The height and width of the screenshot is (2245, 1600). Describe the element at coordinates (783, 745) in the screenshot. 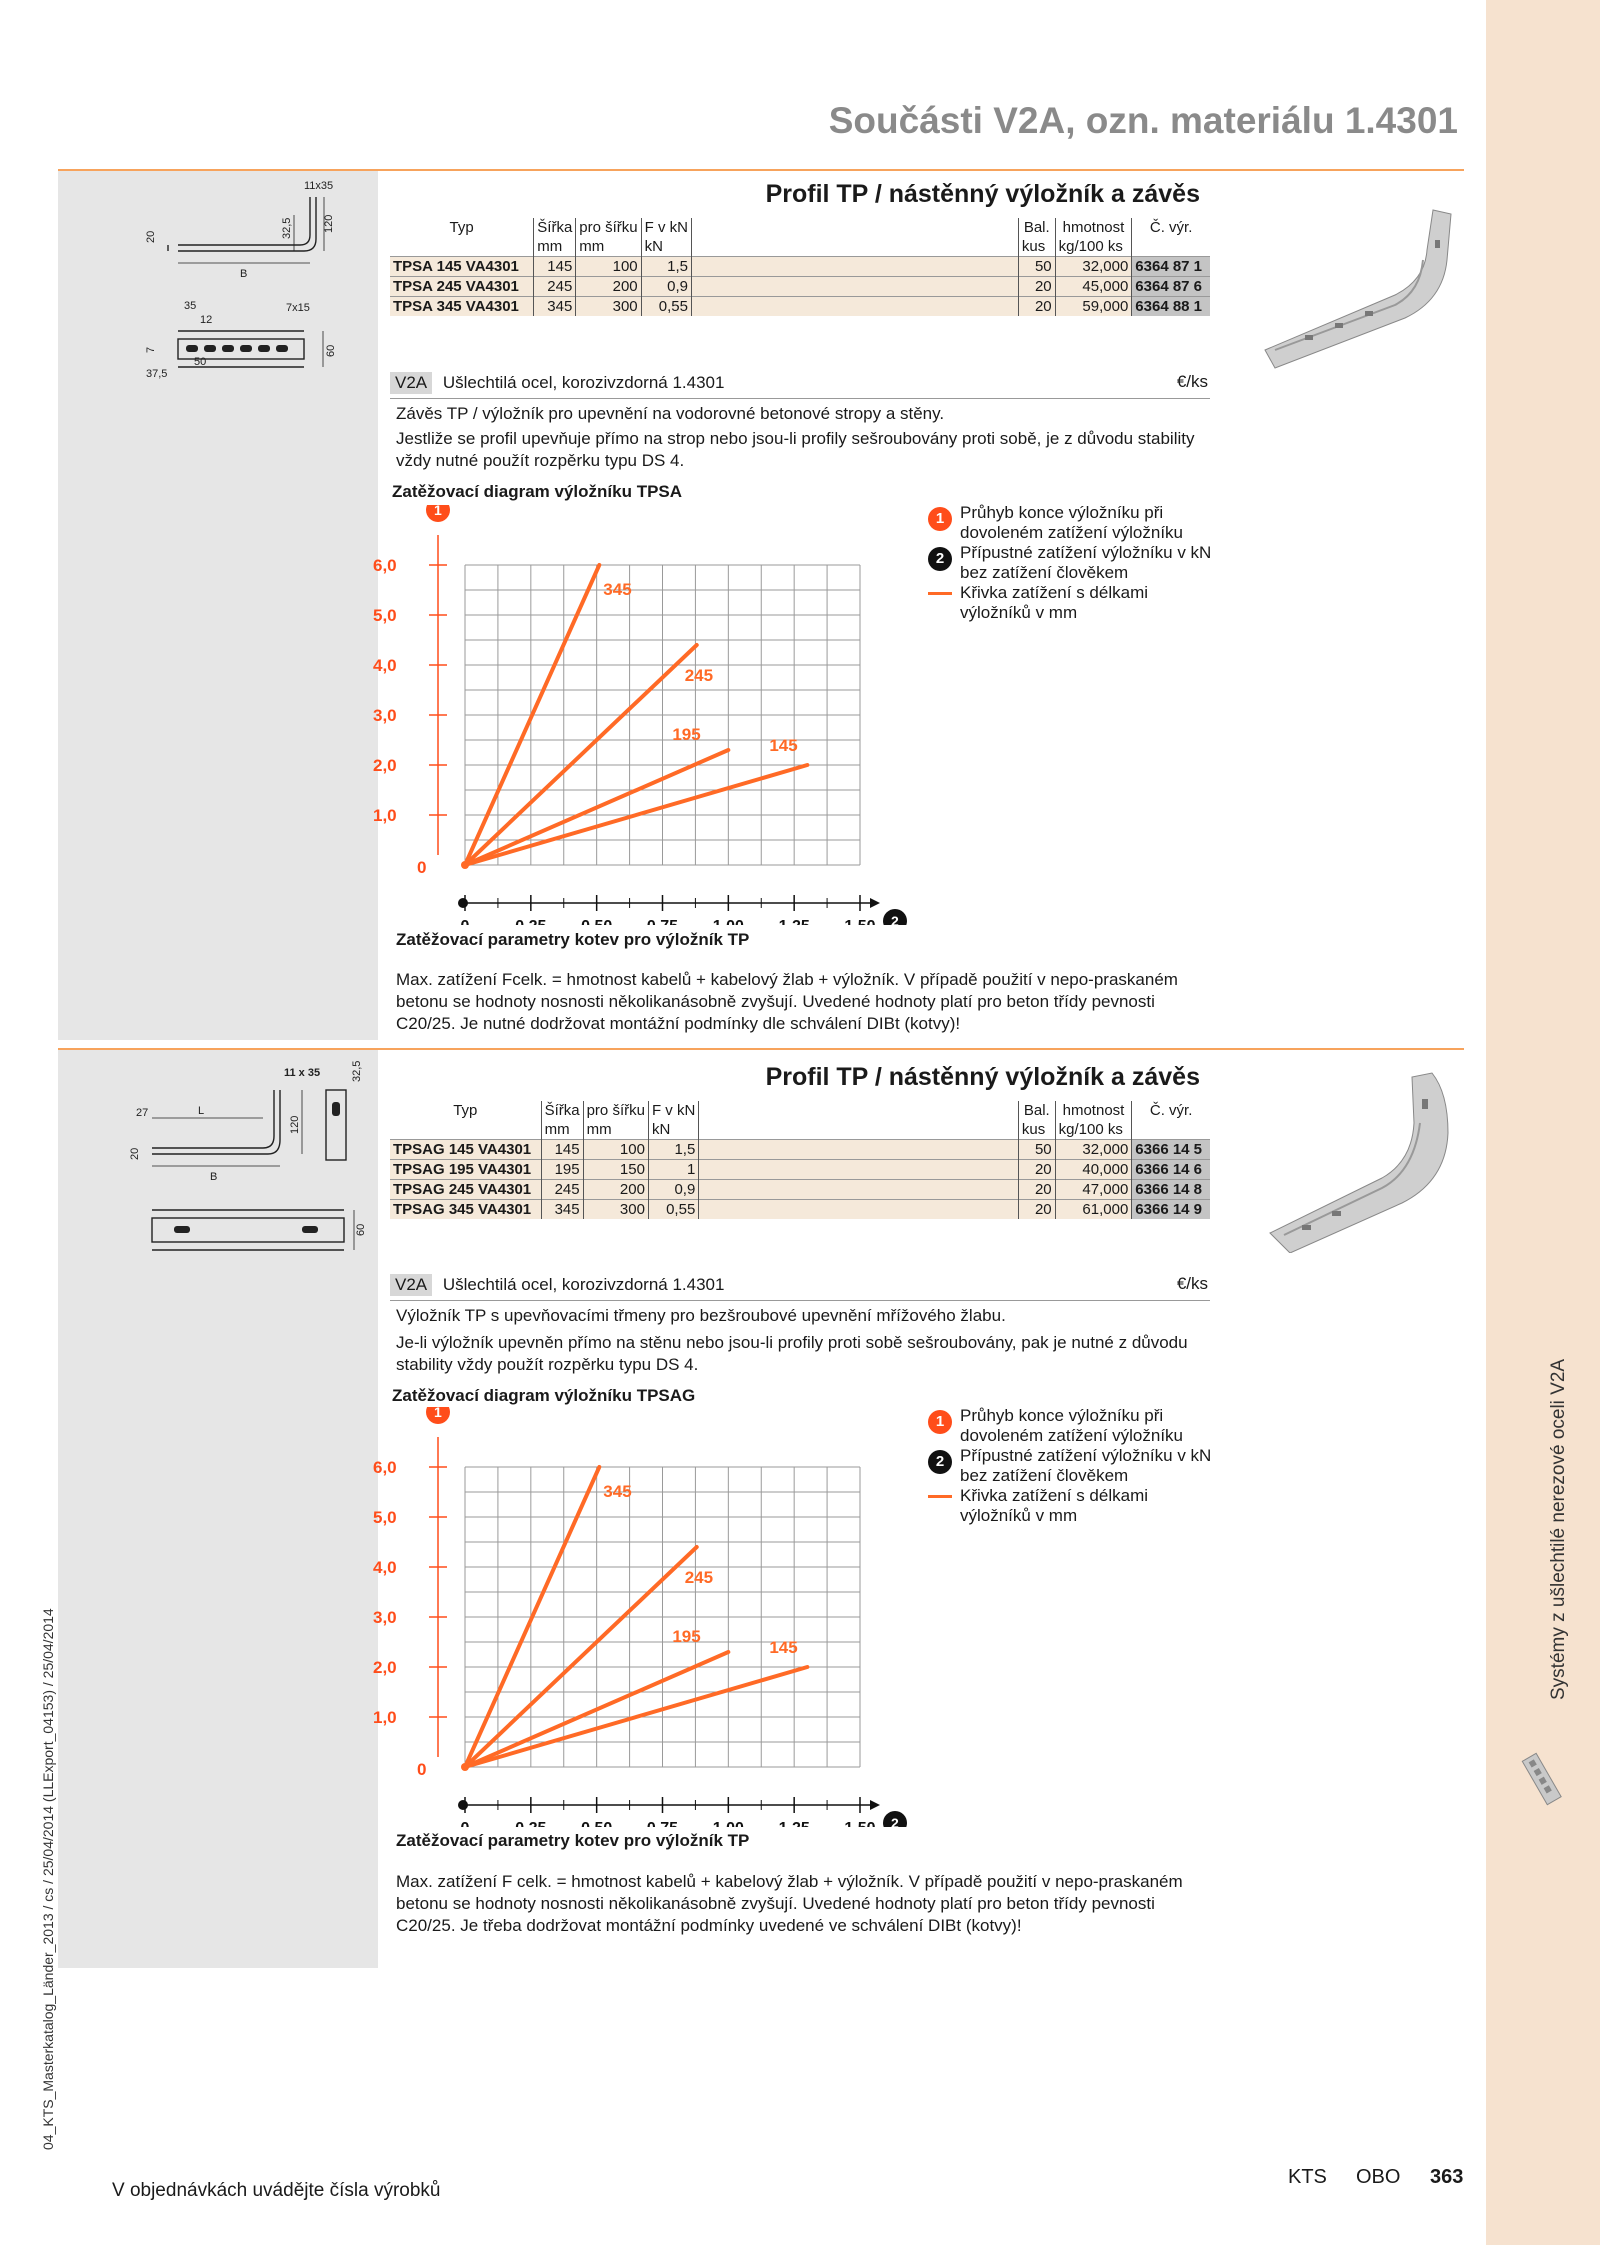

I see `series-label: 145` at that location.